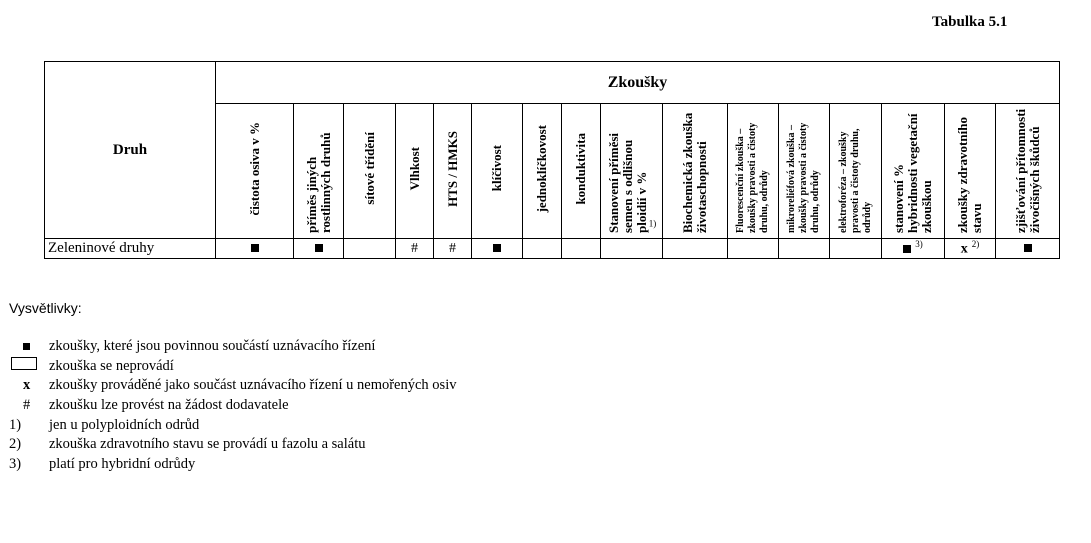 This screenshot has width=1091, height=543. Describe the element at coordinates (919, 244) in the screenshot. I see `footnote-mark: 3)` at that location.